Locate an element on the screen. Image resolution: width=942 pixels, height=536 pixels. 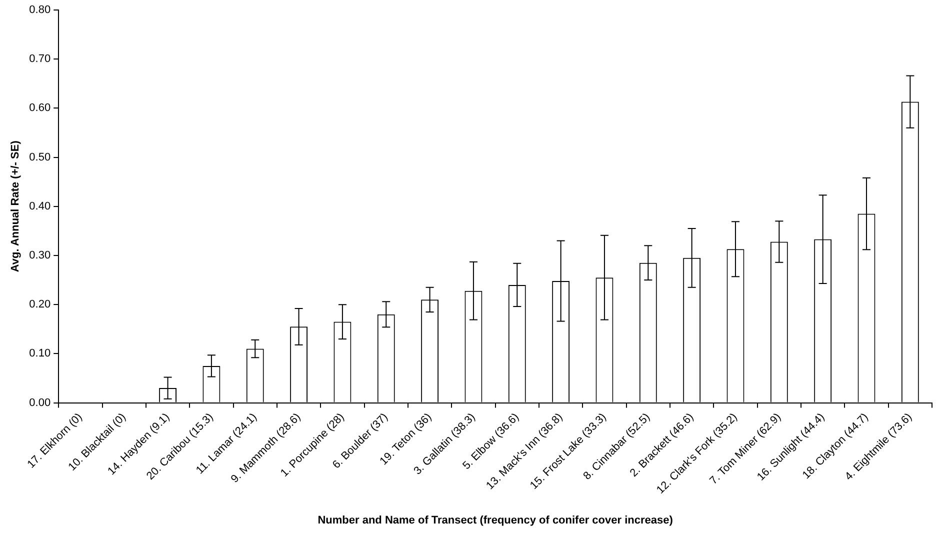
y-tick-label: 0.80 is located at coordinates (40, 10).